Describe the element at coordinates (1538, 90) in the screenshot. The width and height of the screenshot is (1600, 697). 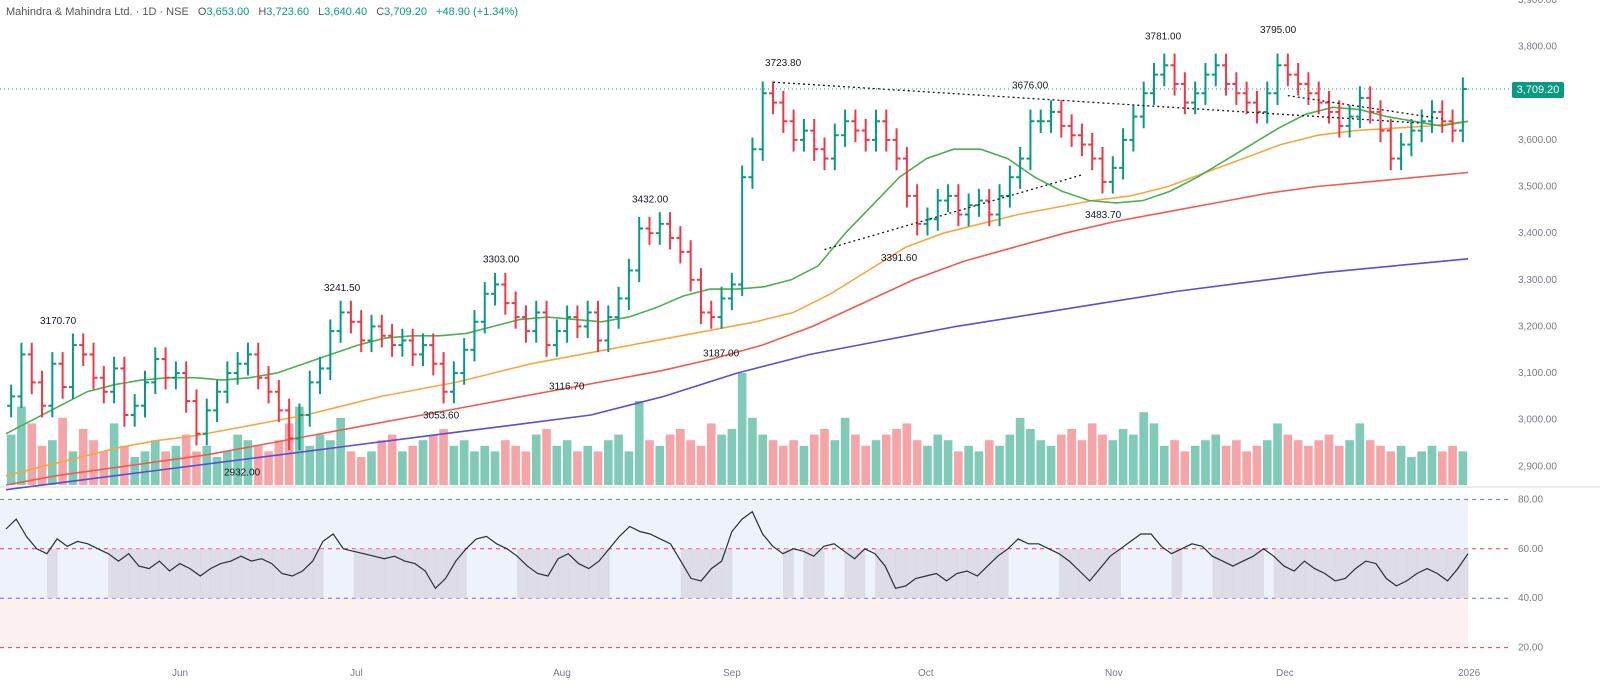
I see `last-price-badge: 3,709.20` at that location.